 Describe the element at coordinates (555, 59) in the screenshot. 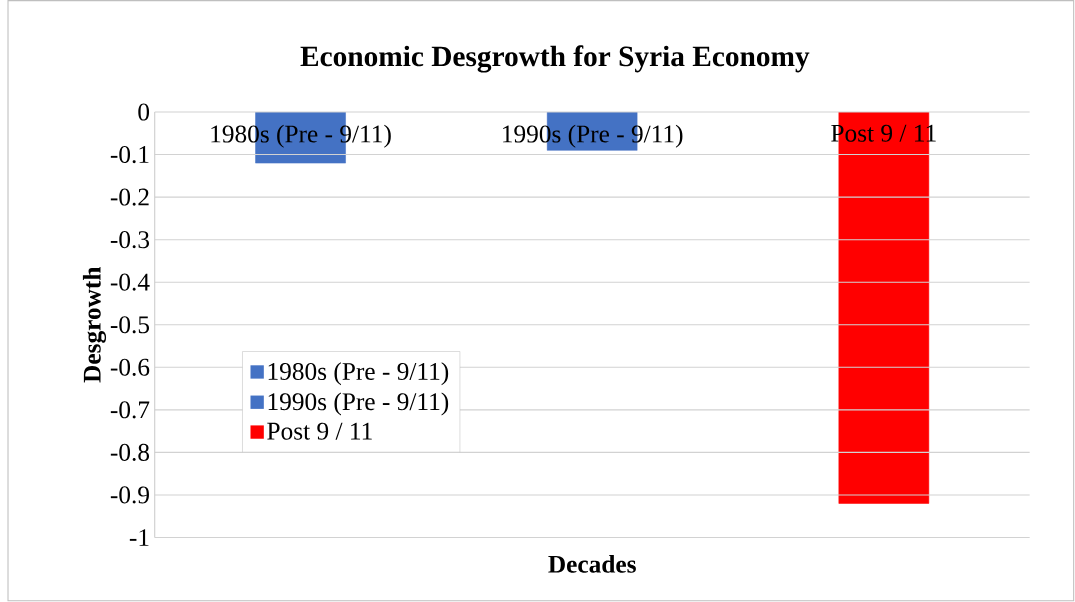

I see `chart-title: Economic Desgrowth for Syria Economy` at that location.